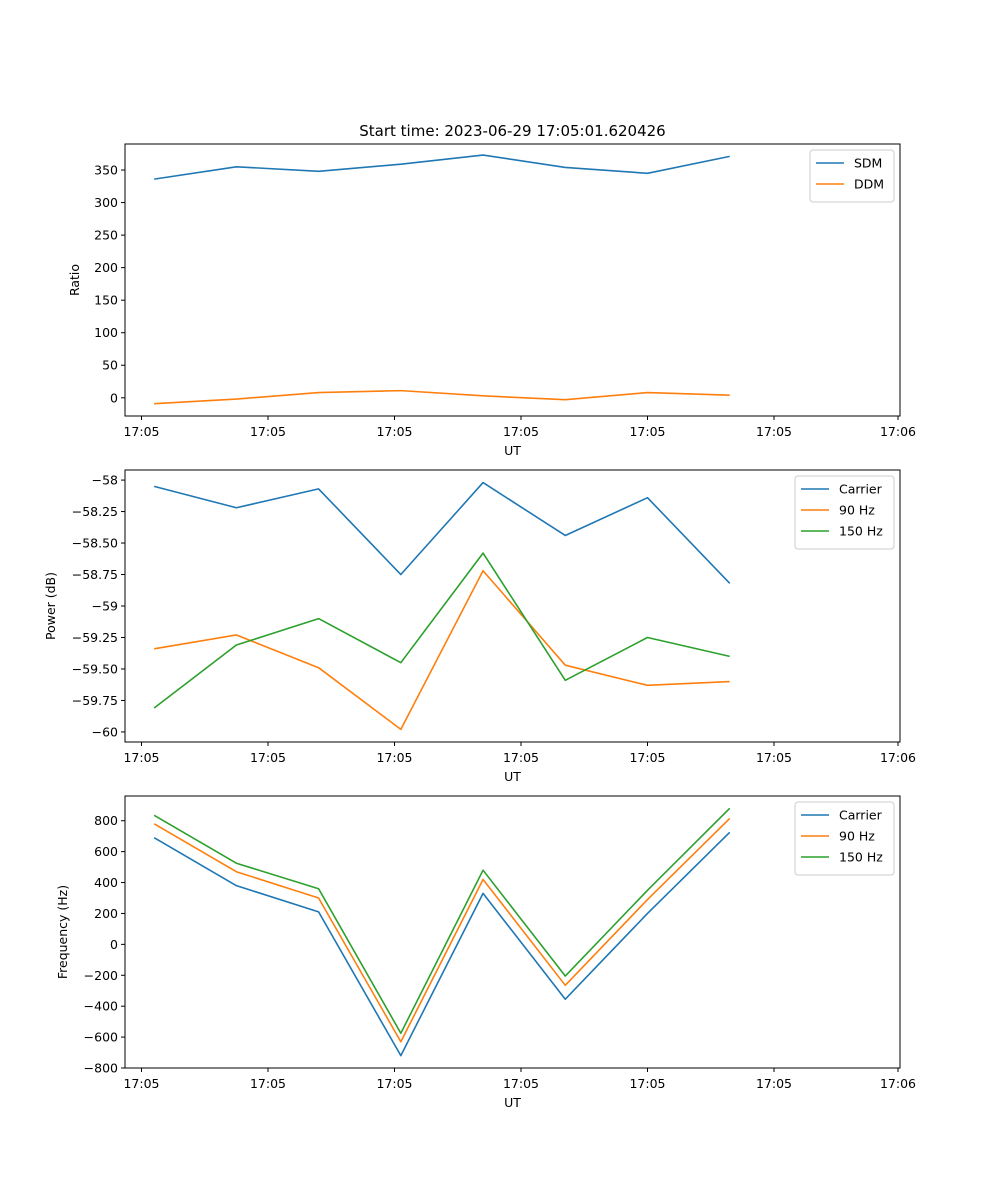 The height and width of the screenshot is (1200, 1000). Describe the element at coordinates (101, 1037) in the screenshot. I see `y-tick-label: −600` at that location.